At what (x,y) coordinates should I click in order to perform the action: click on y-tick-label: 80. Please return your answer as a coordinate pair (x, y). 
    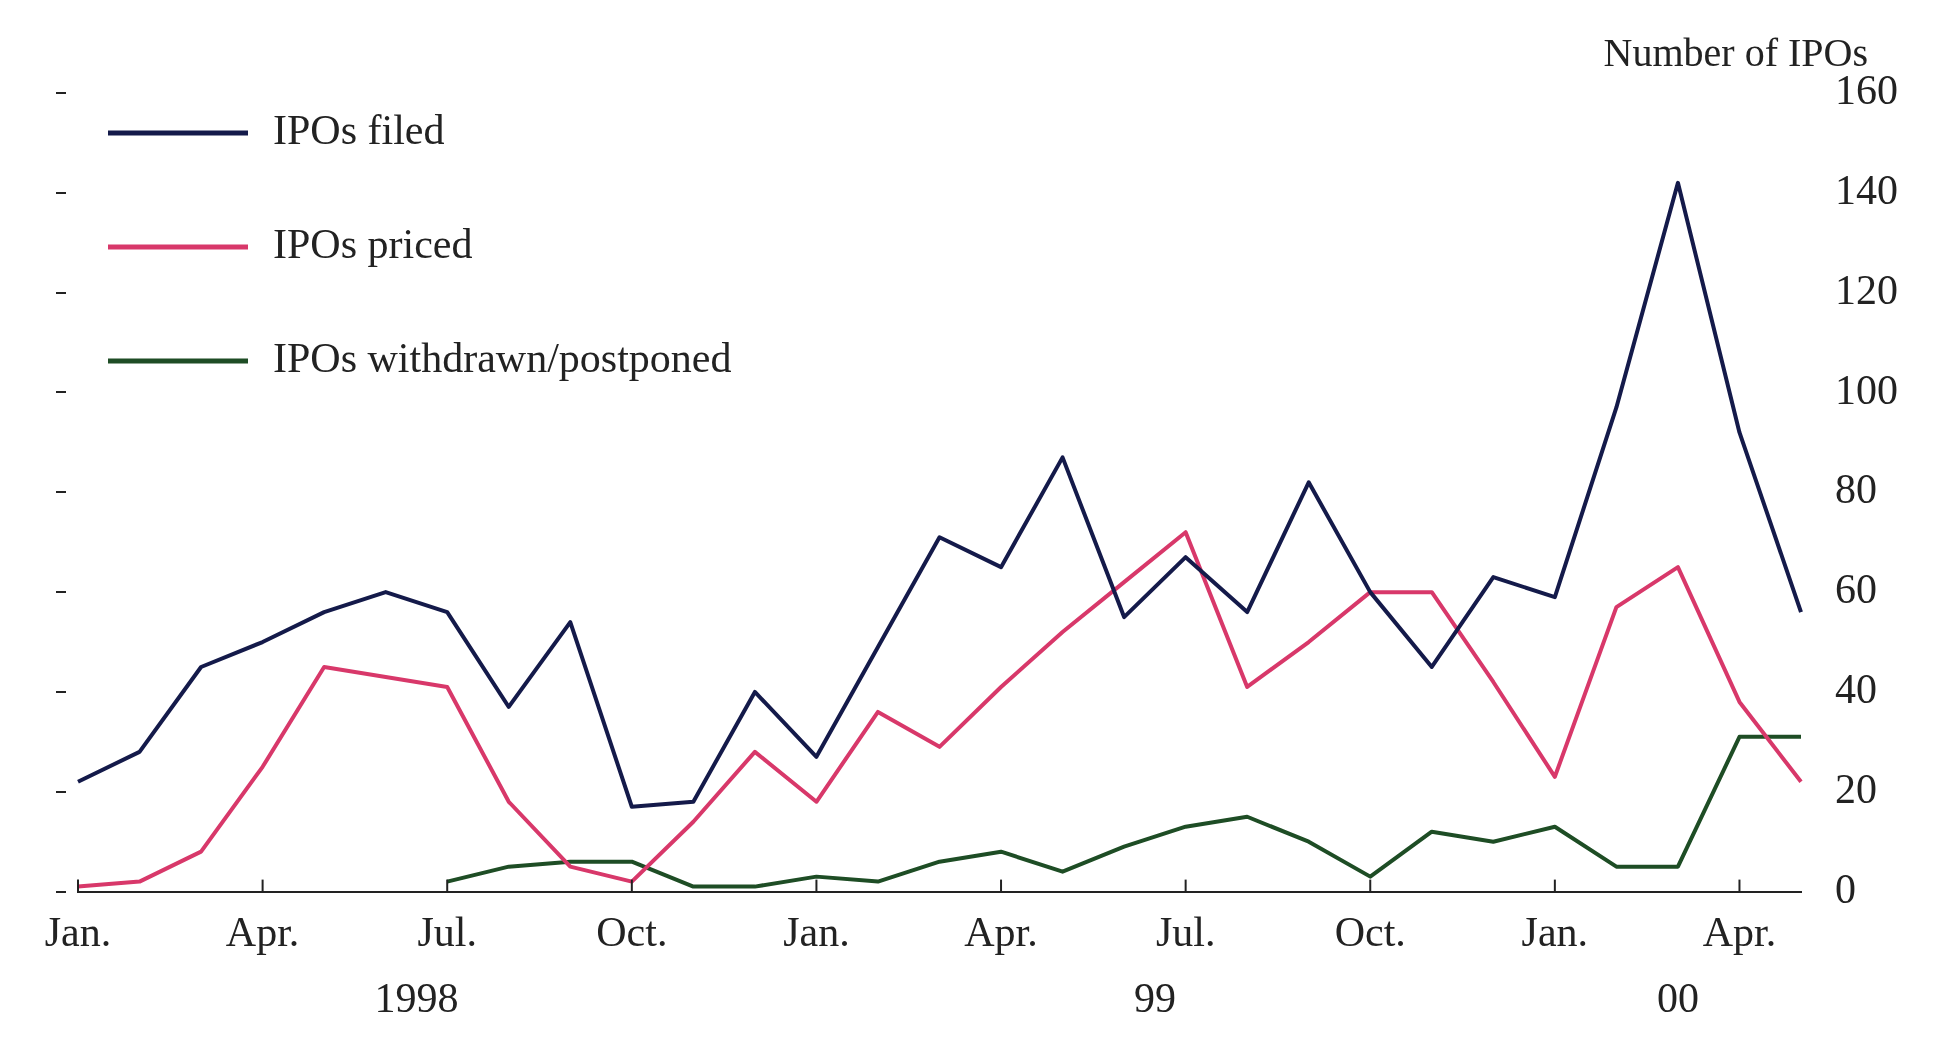
    Looking at the image, I should click on (1856, 489).